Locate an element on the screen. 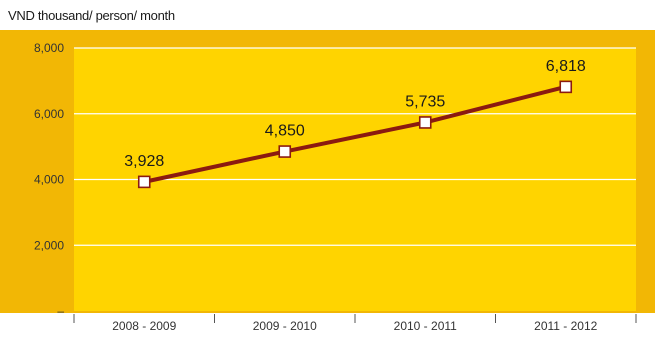  x-tick-label: 2008 - 2009 is located at coordinates (144, 326).